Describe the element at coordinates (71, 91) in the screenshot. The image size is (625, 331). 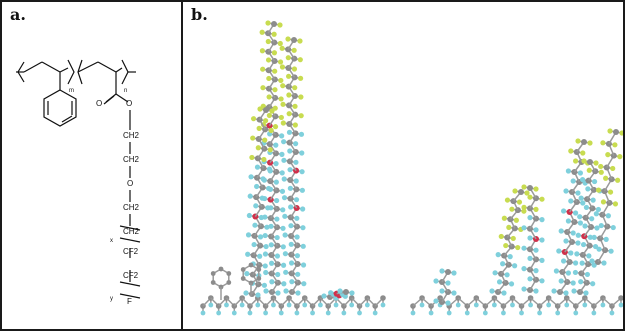
I see `subscript-m: m` at that location.